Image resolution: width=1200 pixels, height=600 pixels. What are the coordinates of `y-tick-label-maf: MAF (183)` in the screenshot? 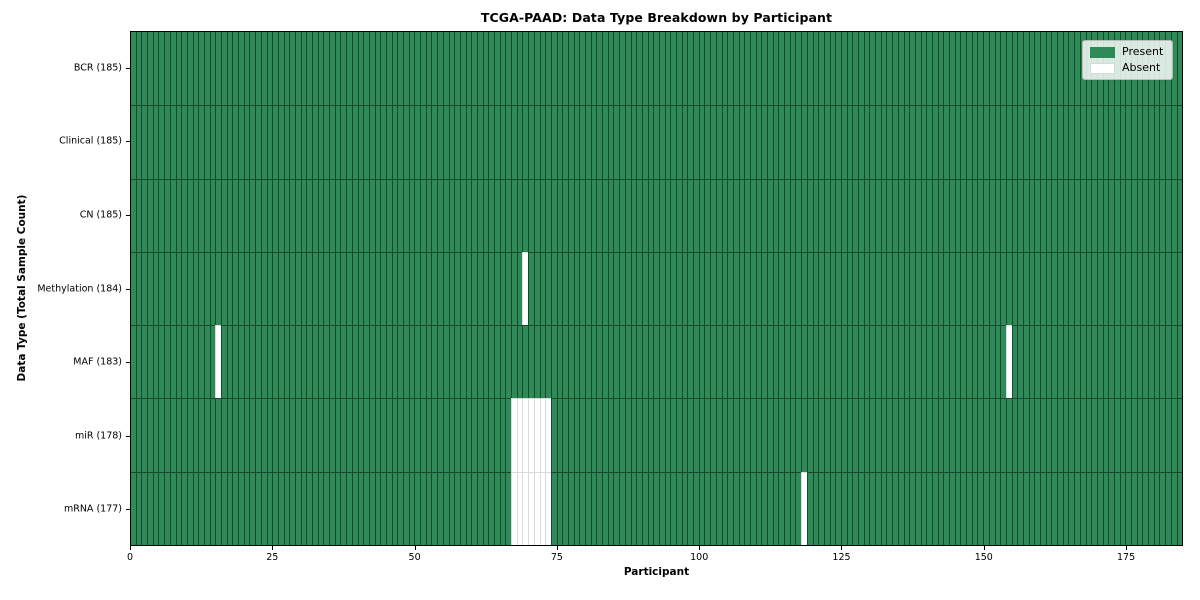 It's located at (97, 362).